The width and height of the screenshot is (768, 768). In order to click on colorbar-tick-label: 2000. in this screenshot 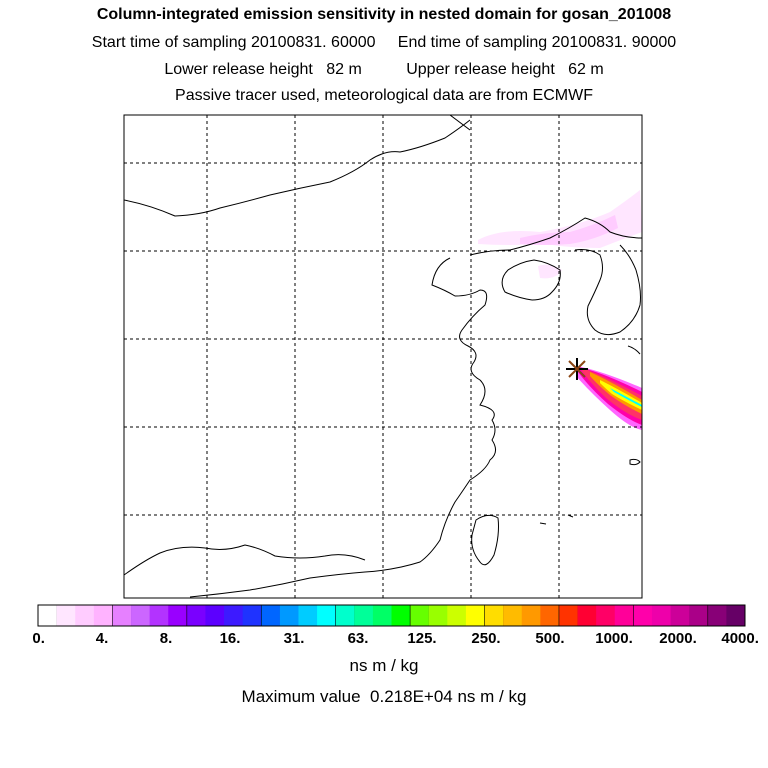, I will do `click(678, 638)`.